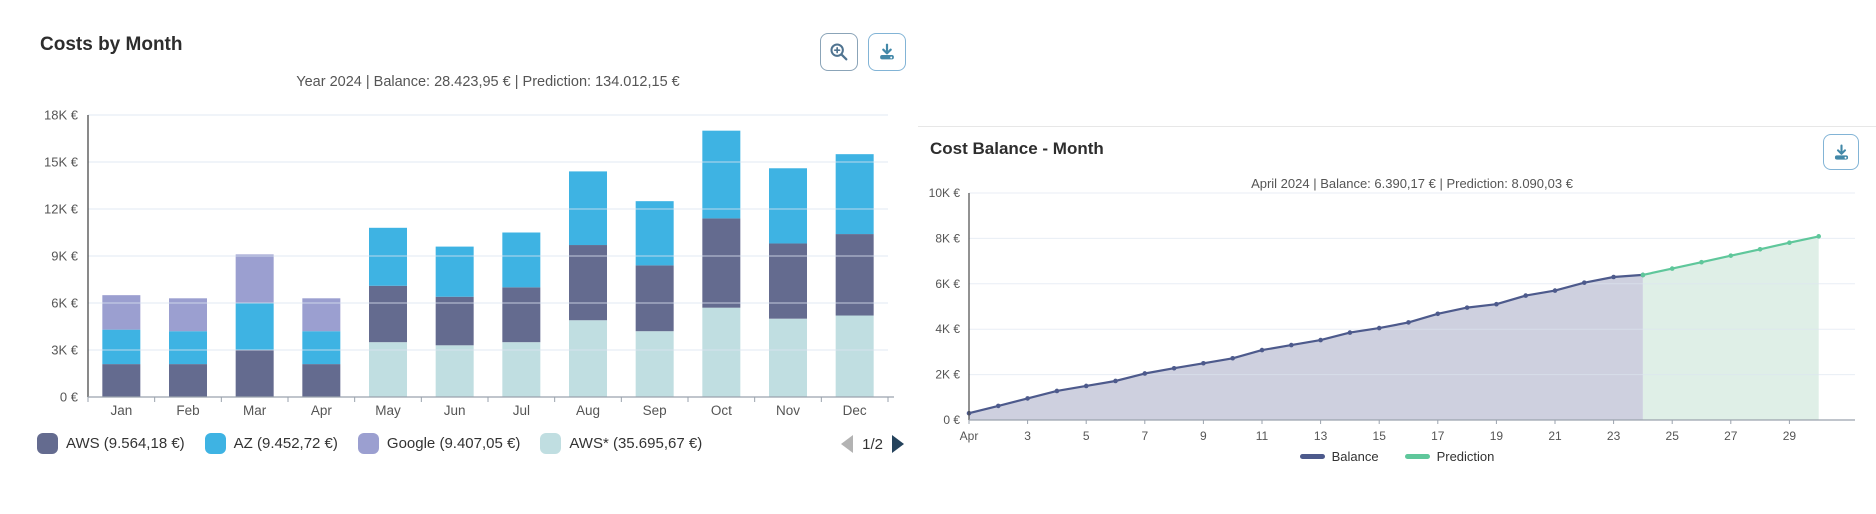  I want to click on axis-tick-label: Jan, so click(121, 410).